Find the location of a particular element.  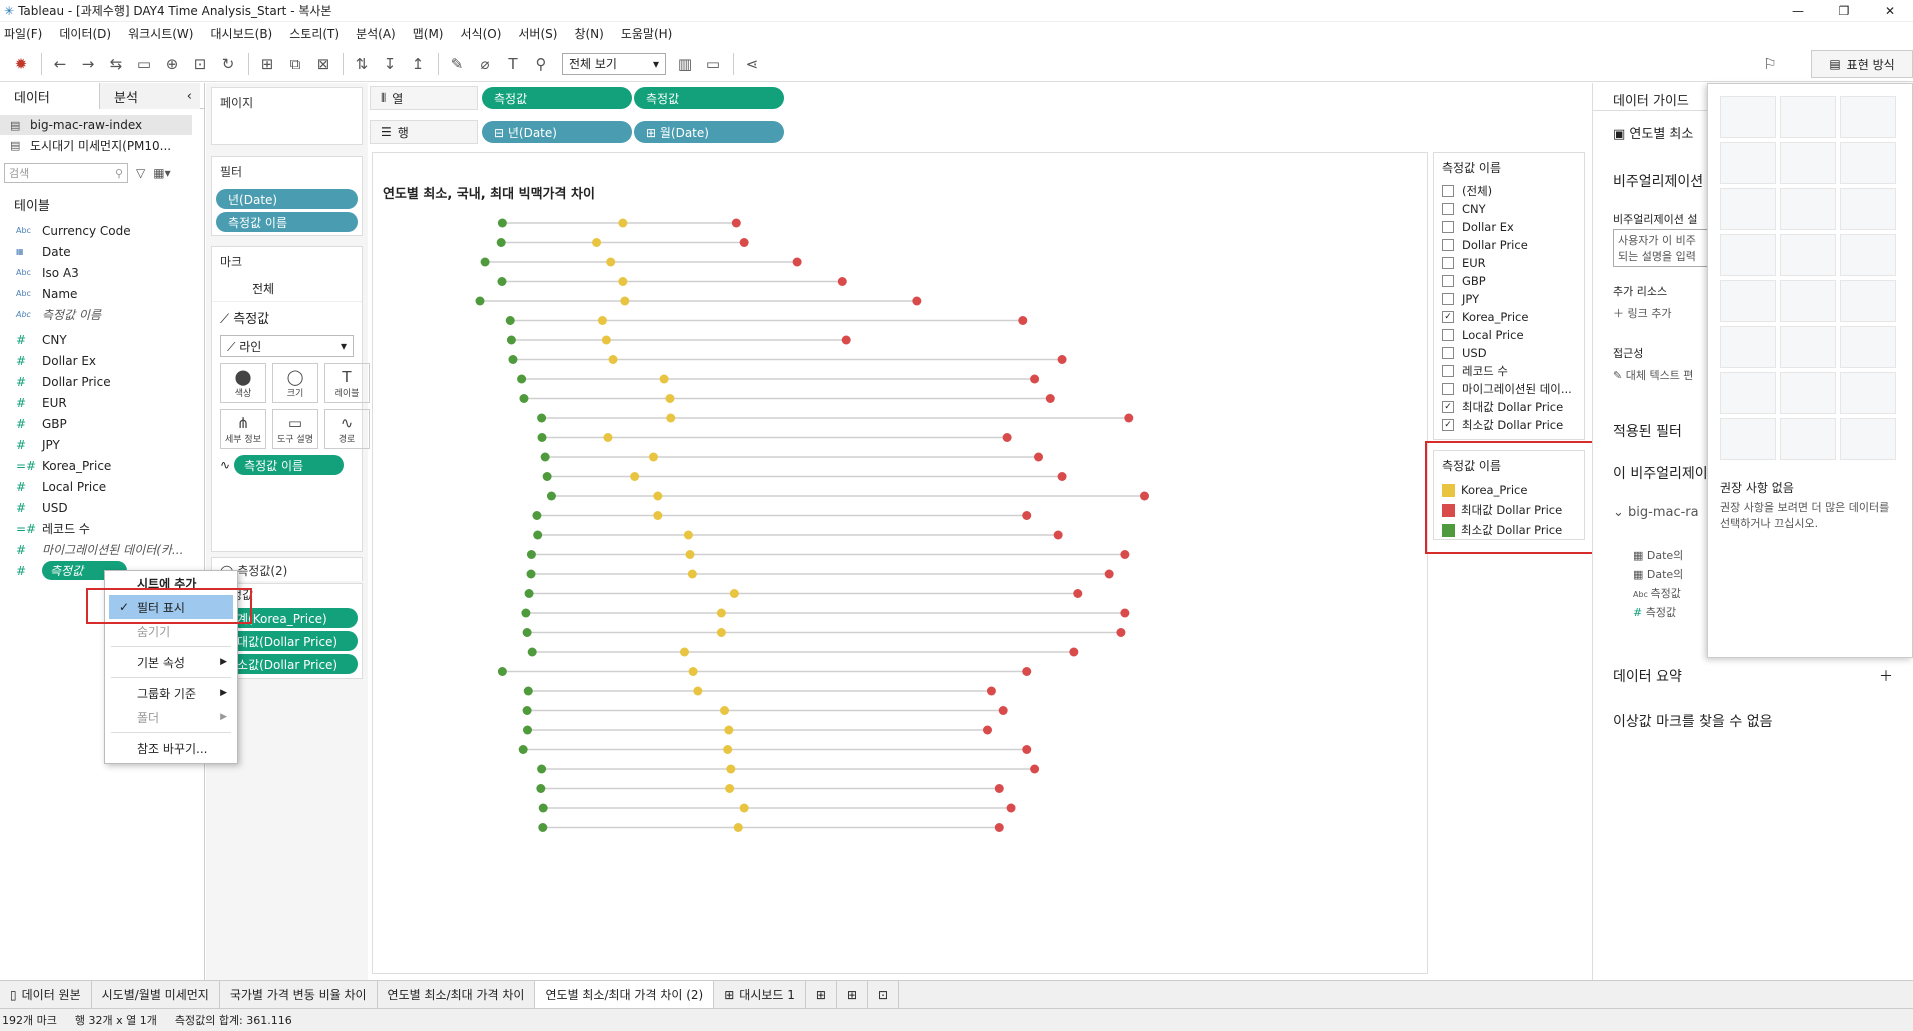

presentation-icon: ▭ is located at coordinates (713, 63).